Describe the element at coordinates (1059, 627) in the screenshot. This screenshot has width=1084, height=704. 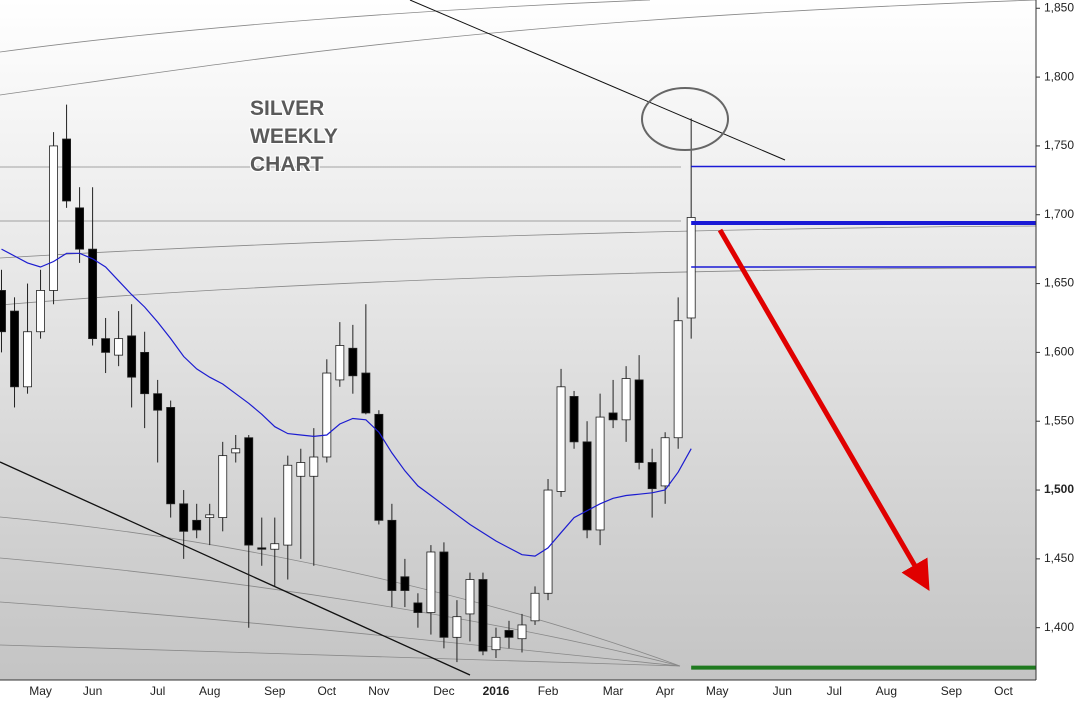
I see `y-tick-label: 1,400` at that location.